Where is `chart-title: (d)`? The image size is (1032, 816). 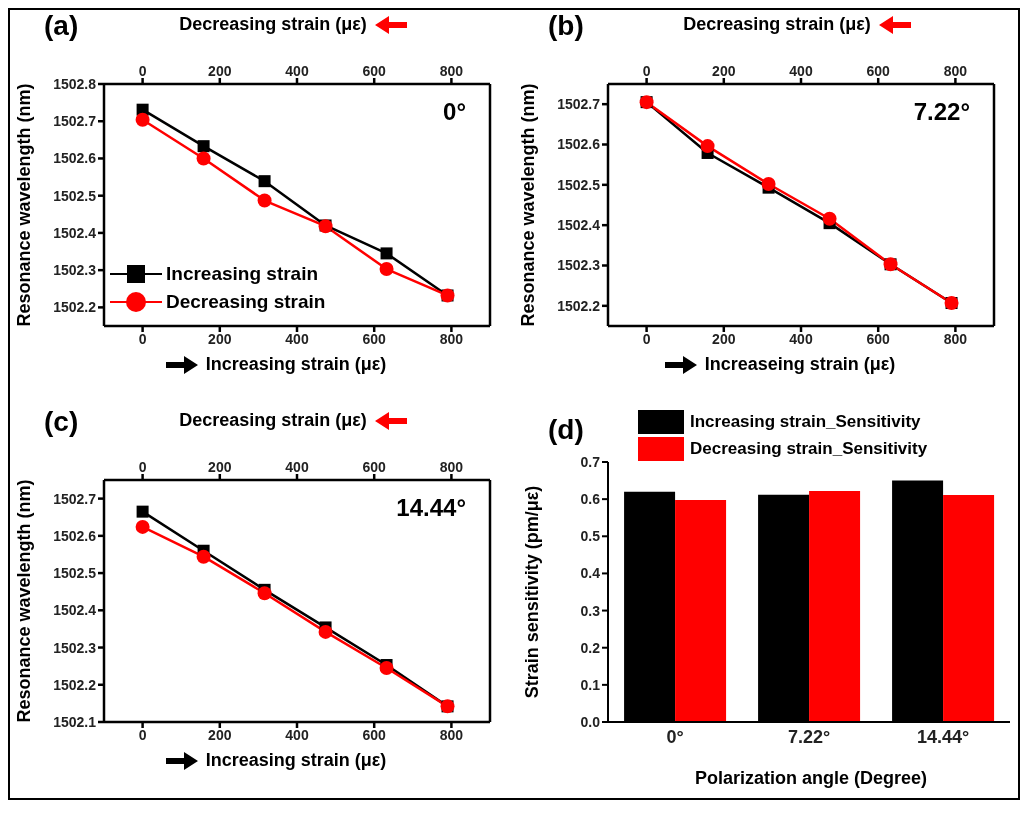
chart-title: (d) is located at coordinates (566, 430).